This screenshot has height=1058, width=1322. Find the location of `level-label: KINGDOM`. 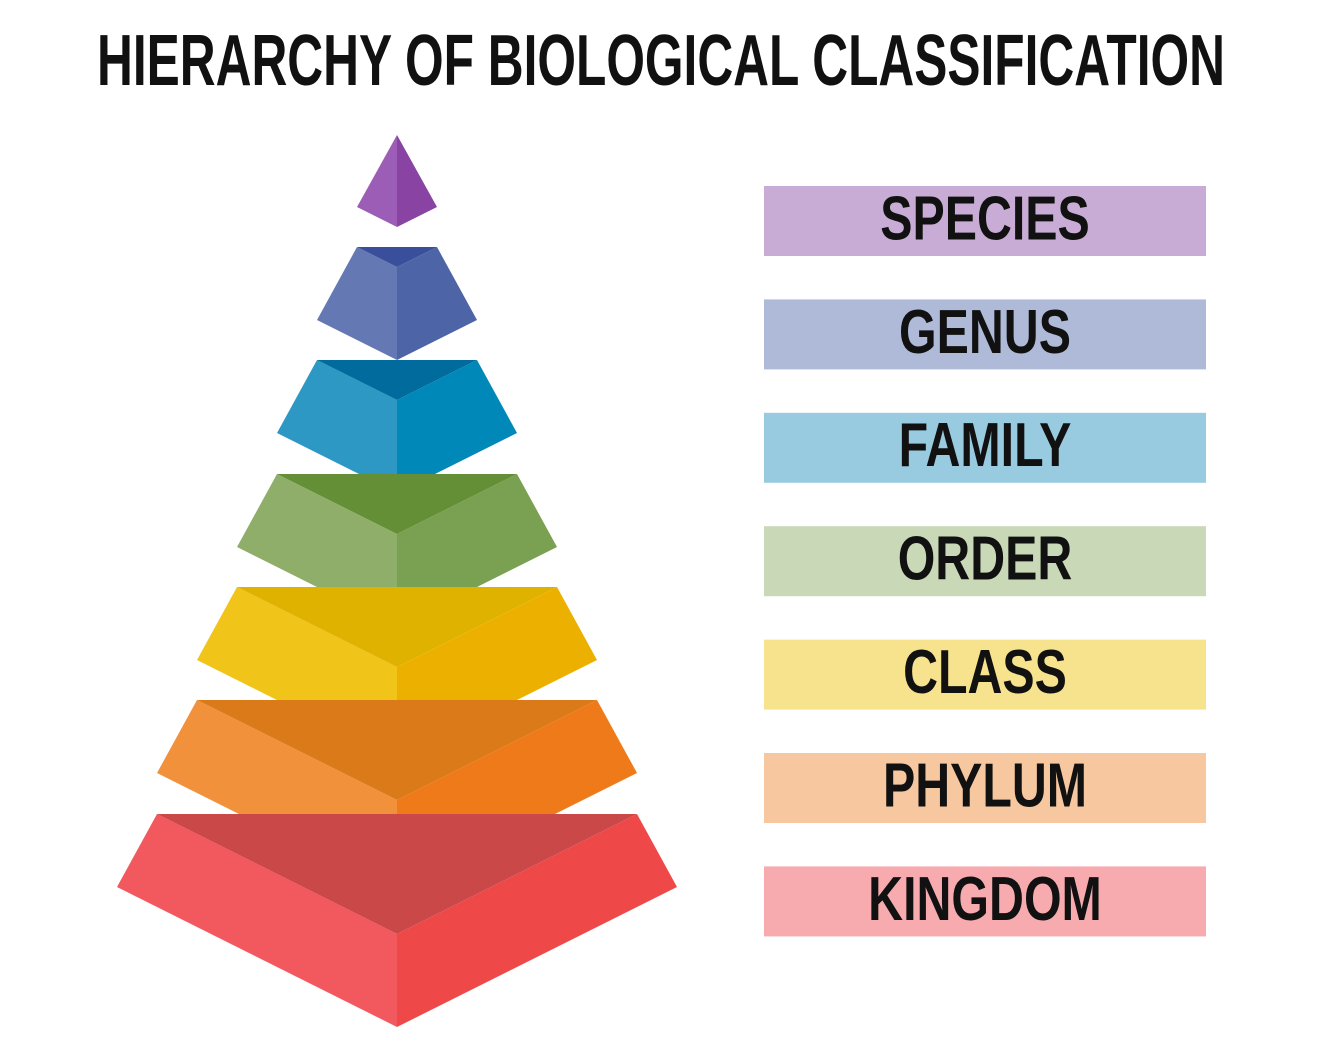

level-label: KINGDOM is located at coordinates (985, 898).